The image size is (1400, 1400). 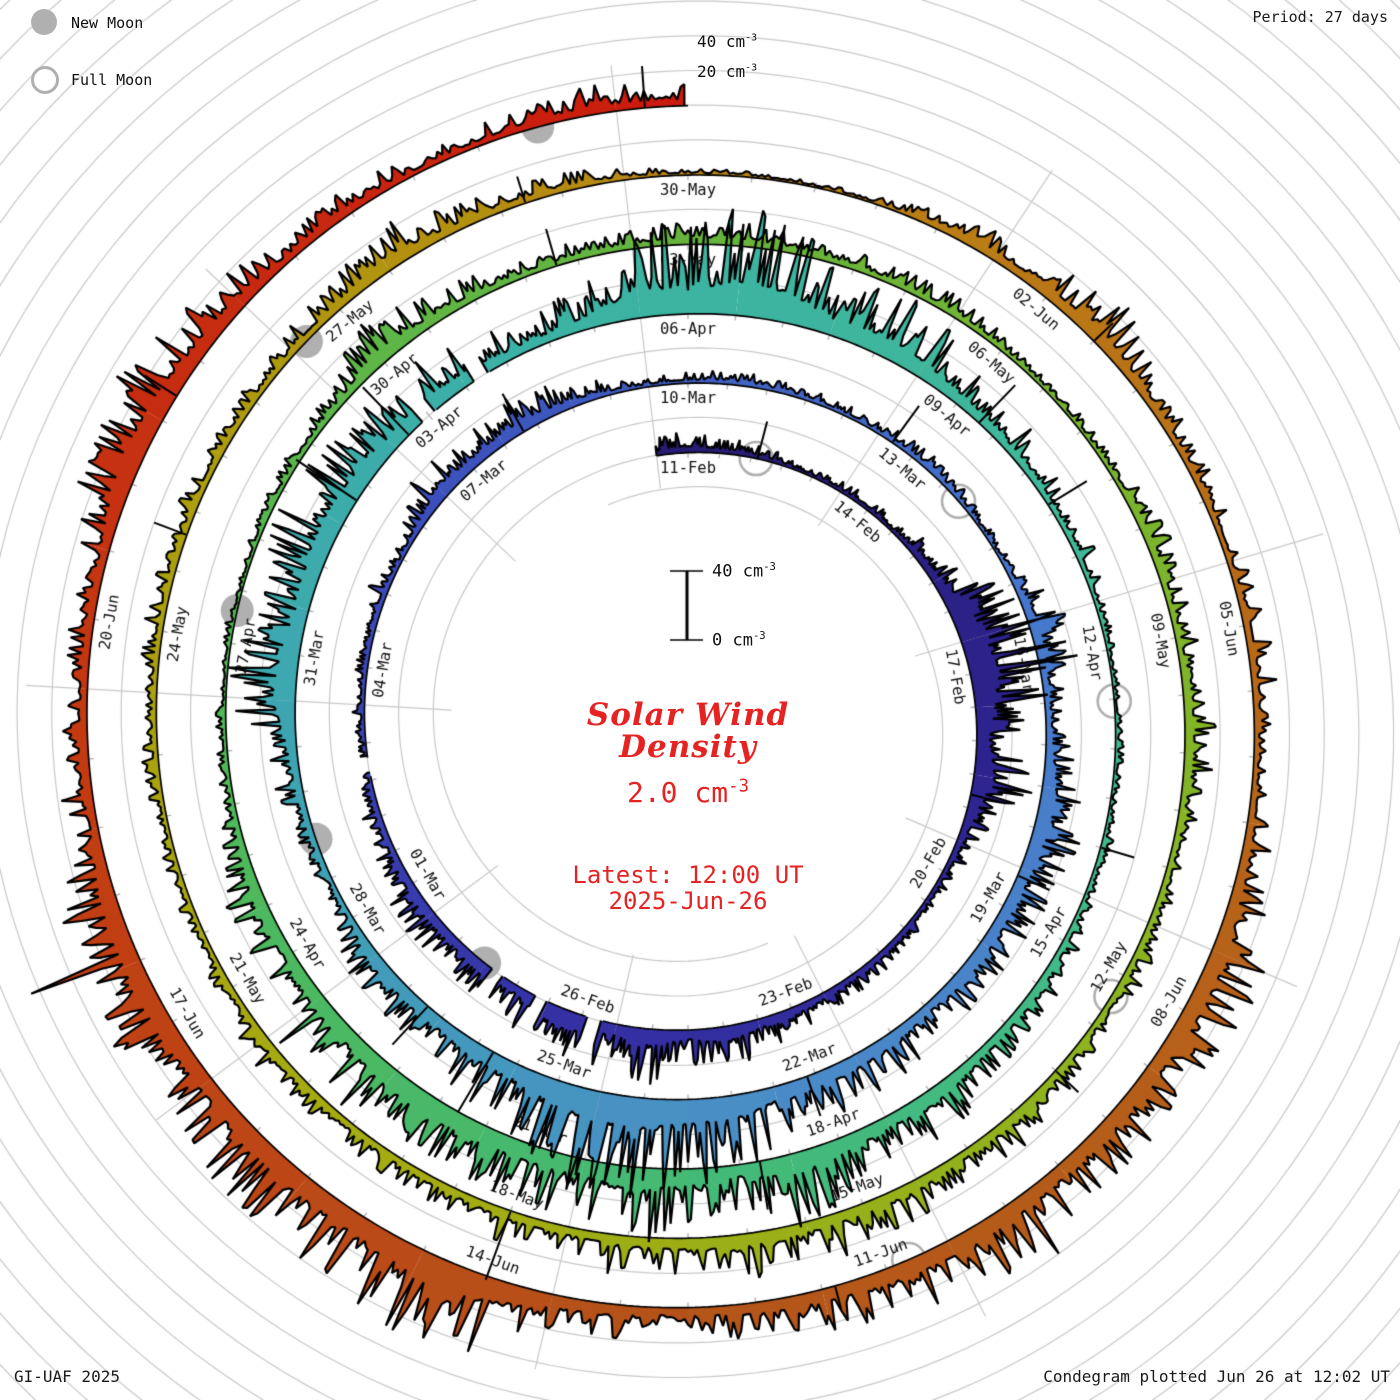 I want to click on latest-time-label: Latest: 12:00 UT, so click(x=688, y=875).